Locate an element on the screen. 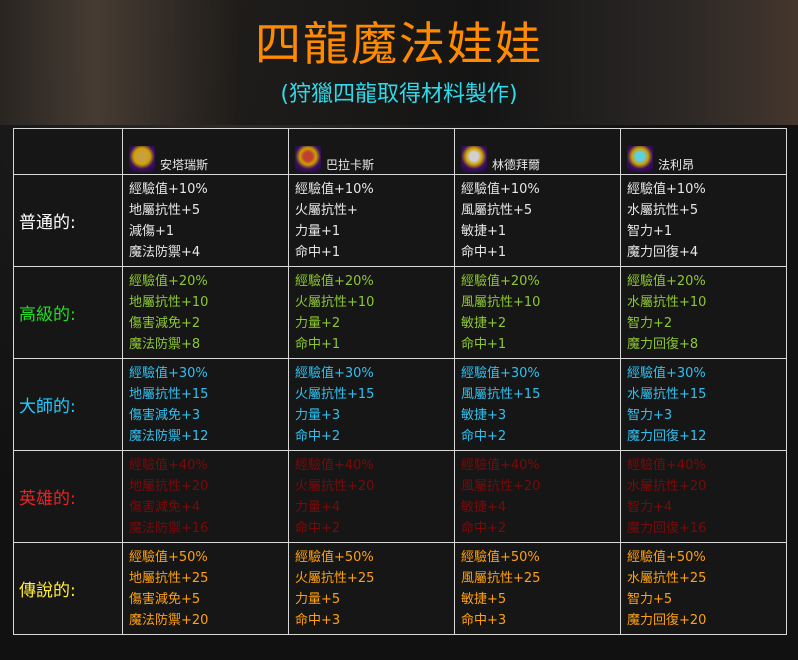  stat-line: 傷害減免+3 is located at coordinates (165, 415).